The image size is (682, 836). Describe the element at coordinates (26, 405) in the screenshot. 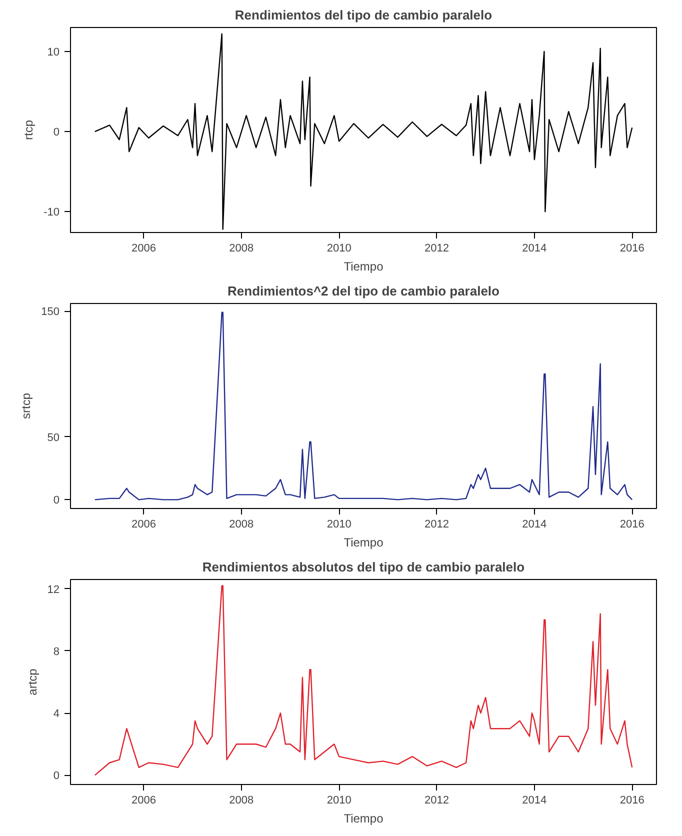

I see `y-axis-title: srtcp` at that location.